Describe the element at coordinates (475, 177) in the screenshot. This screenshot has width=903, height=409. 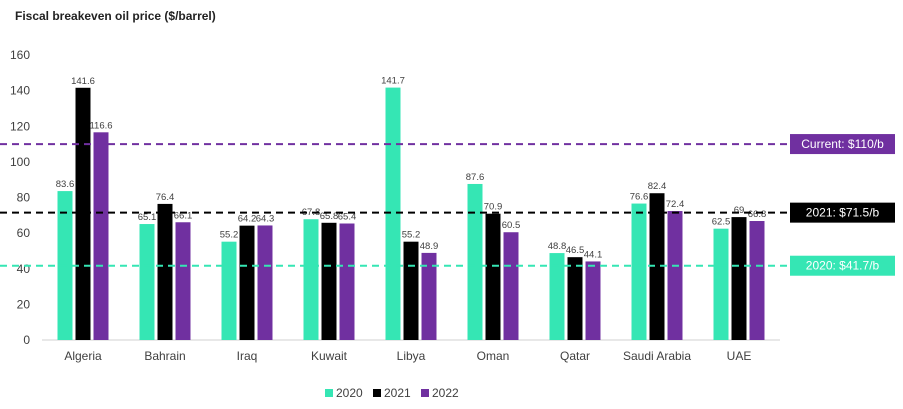
I see `data-label: 87.6` at that location.